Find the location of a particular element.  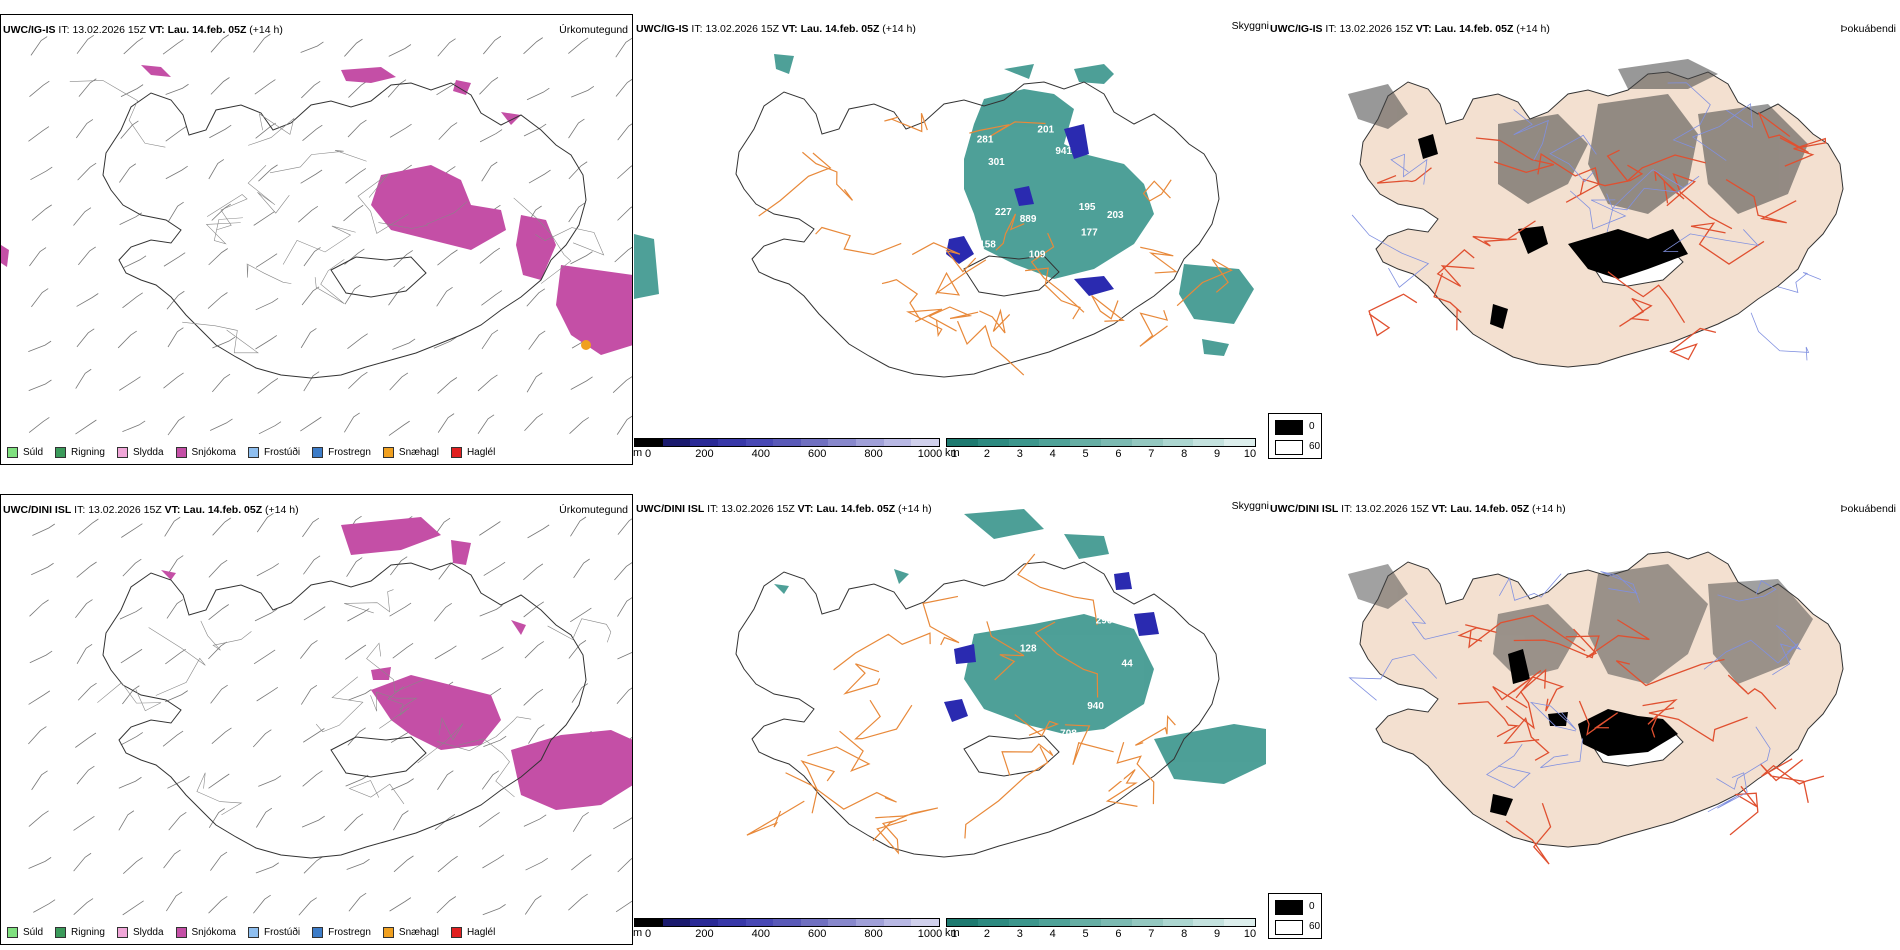

precip-legend-item: Frostúði is located at coordinates (273, 452).